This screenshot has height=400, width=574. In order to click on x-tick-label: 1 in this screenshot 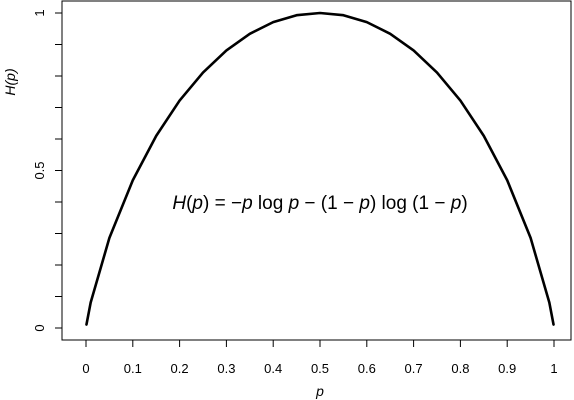, I will do `click(553, 368)`.